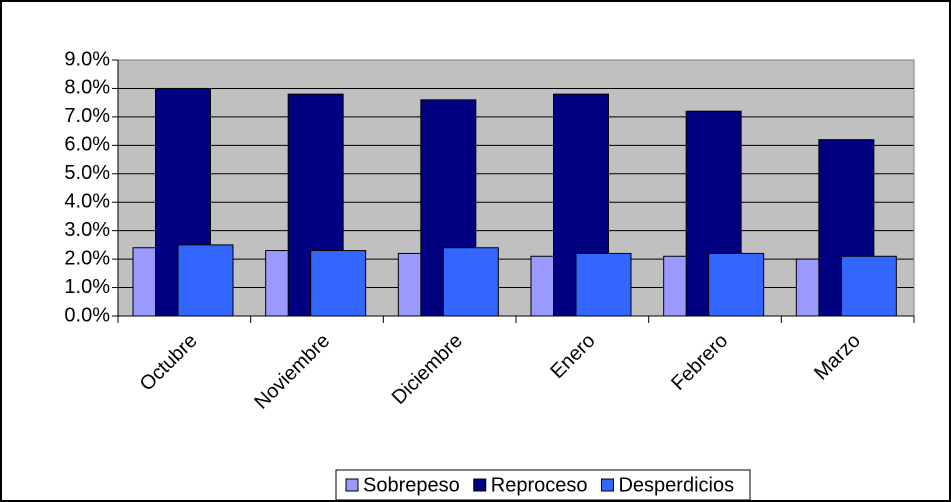 The height and width of the screenshot is (502, 951). What do you see at coordinates (87, 116) in the screenshot?
I see `y-tick-label: 7.0%` at bounding box center [87, 116].